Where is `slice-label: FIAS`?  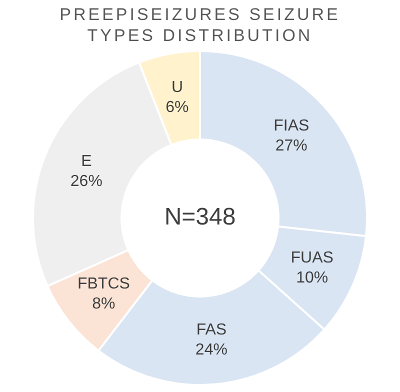 slice-label: FIAS is located at coordinates (292, 125).